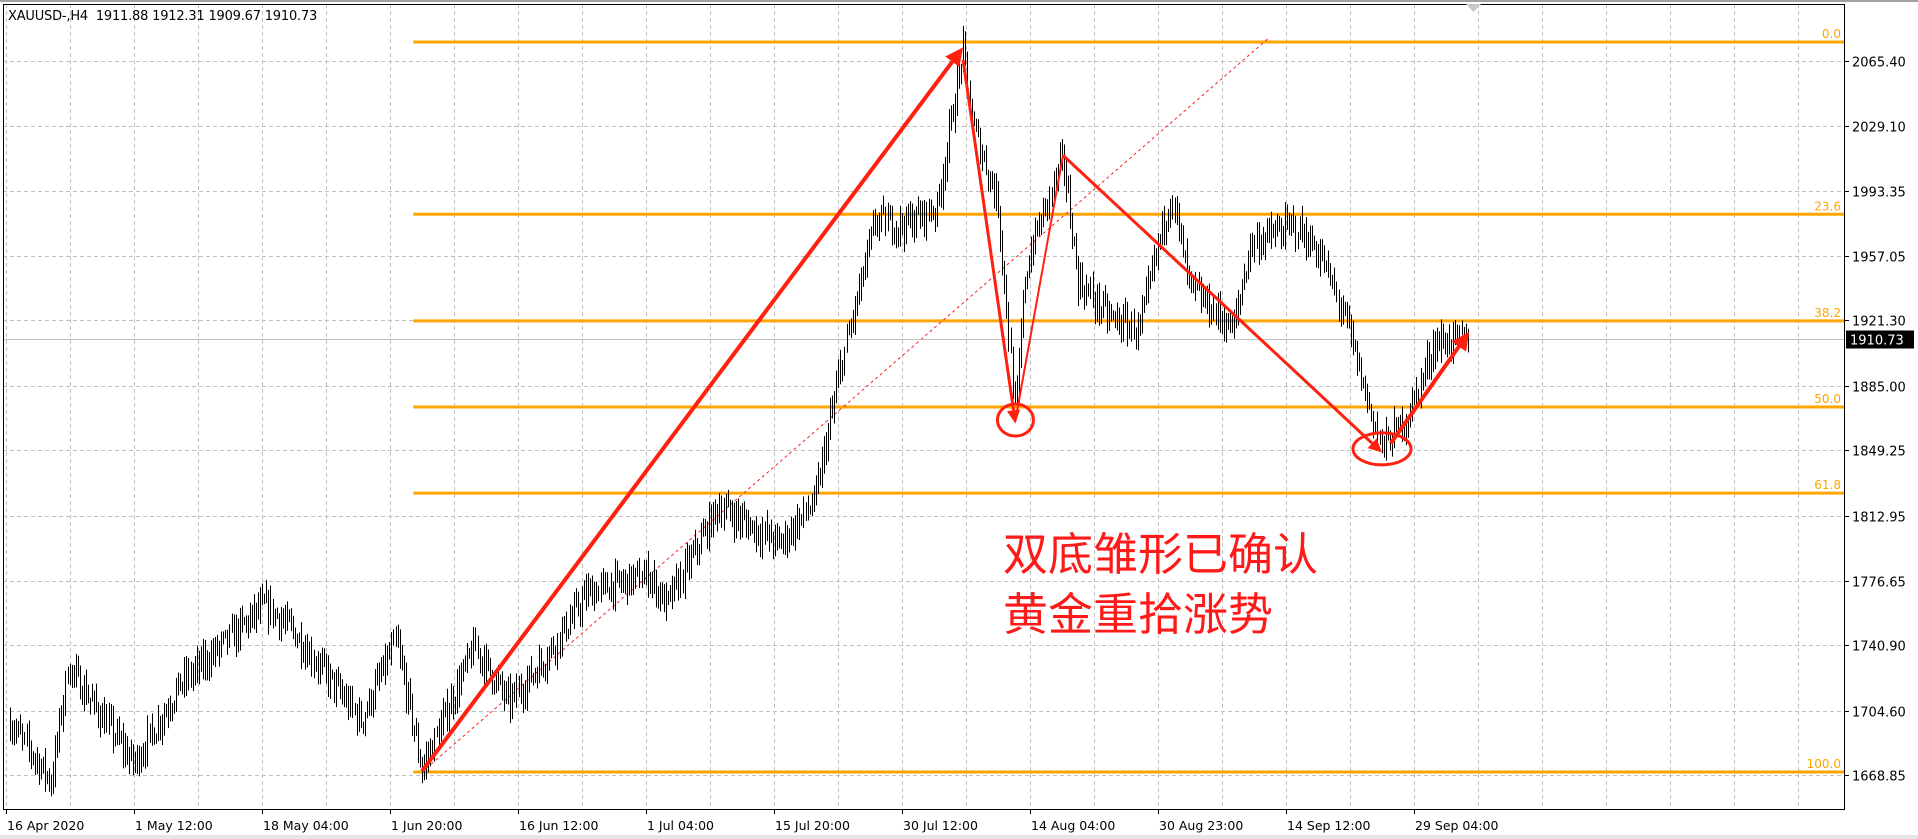 This screenshot has width=1918, height=839. I want to click on time-axis-label: 16 Apr 2020, so click(45, 825).